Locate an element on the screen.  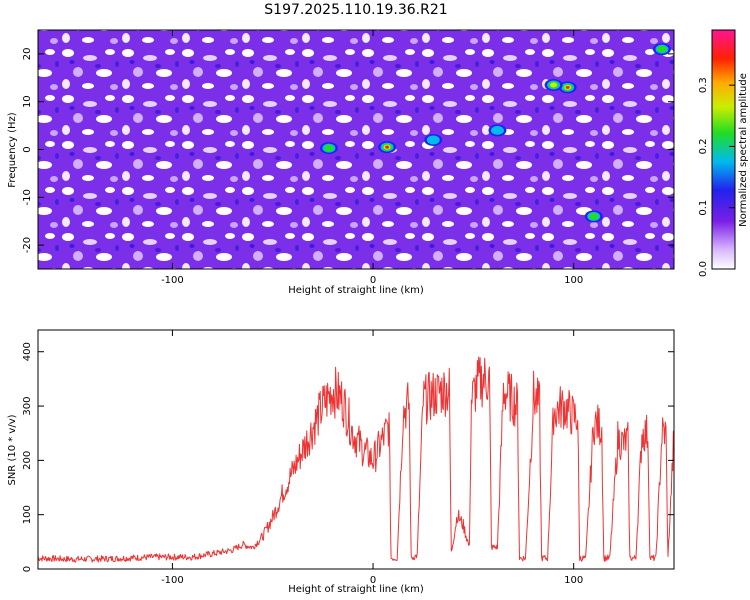
colorbar-gradient is located at coordinates (723, 149).